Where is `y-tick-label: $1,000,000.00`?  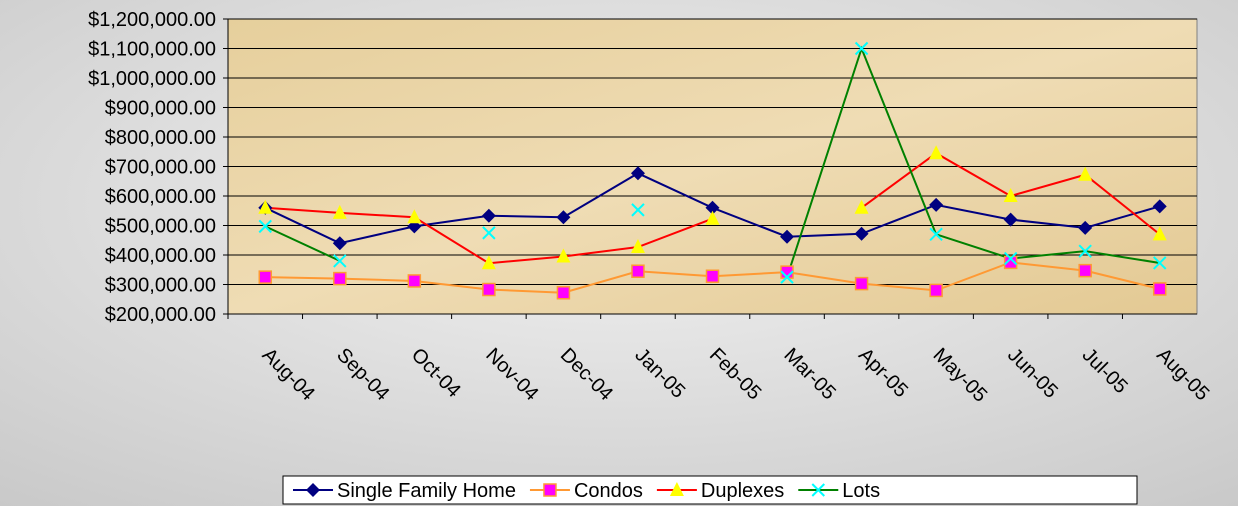 y-tick-label: $1,000,000.00 is located at coordinates (152, 79).